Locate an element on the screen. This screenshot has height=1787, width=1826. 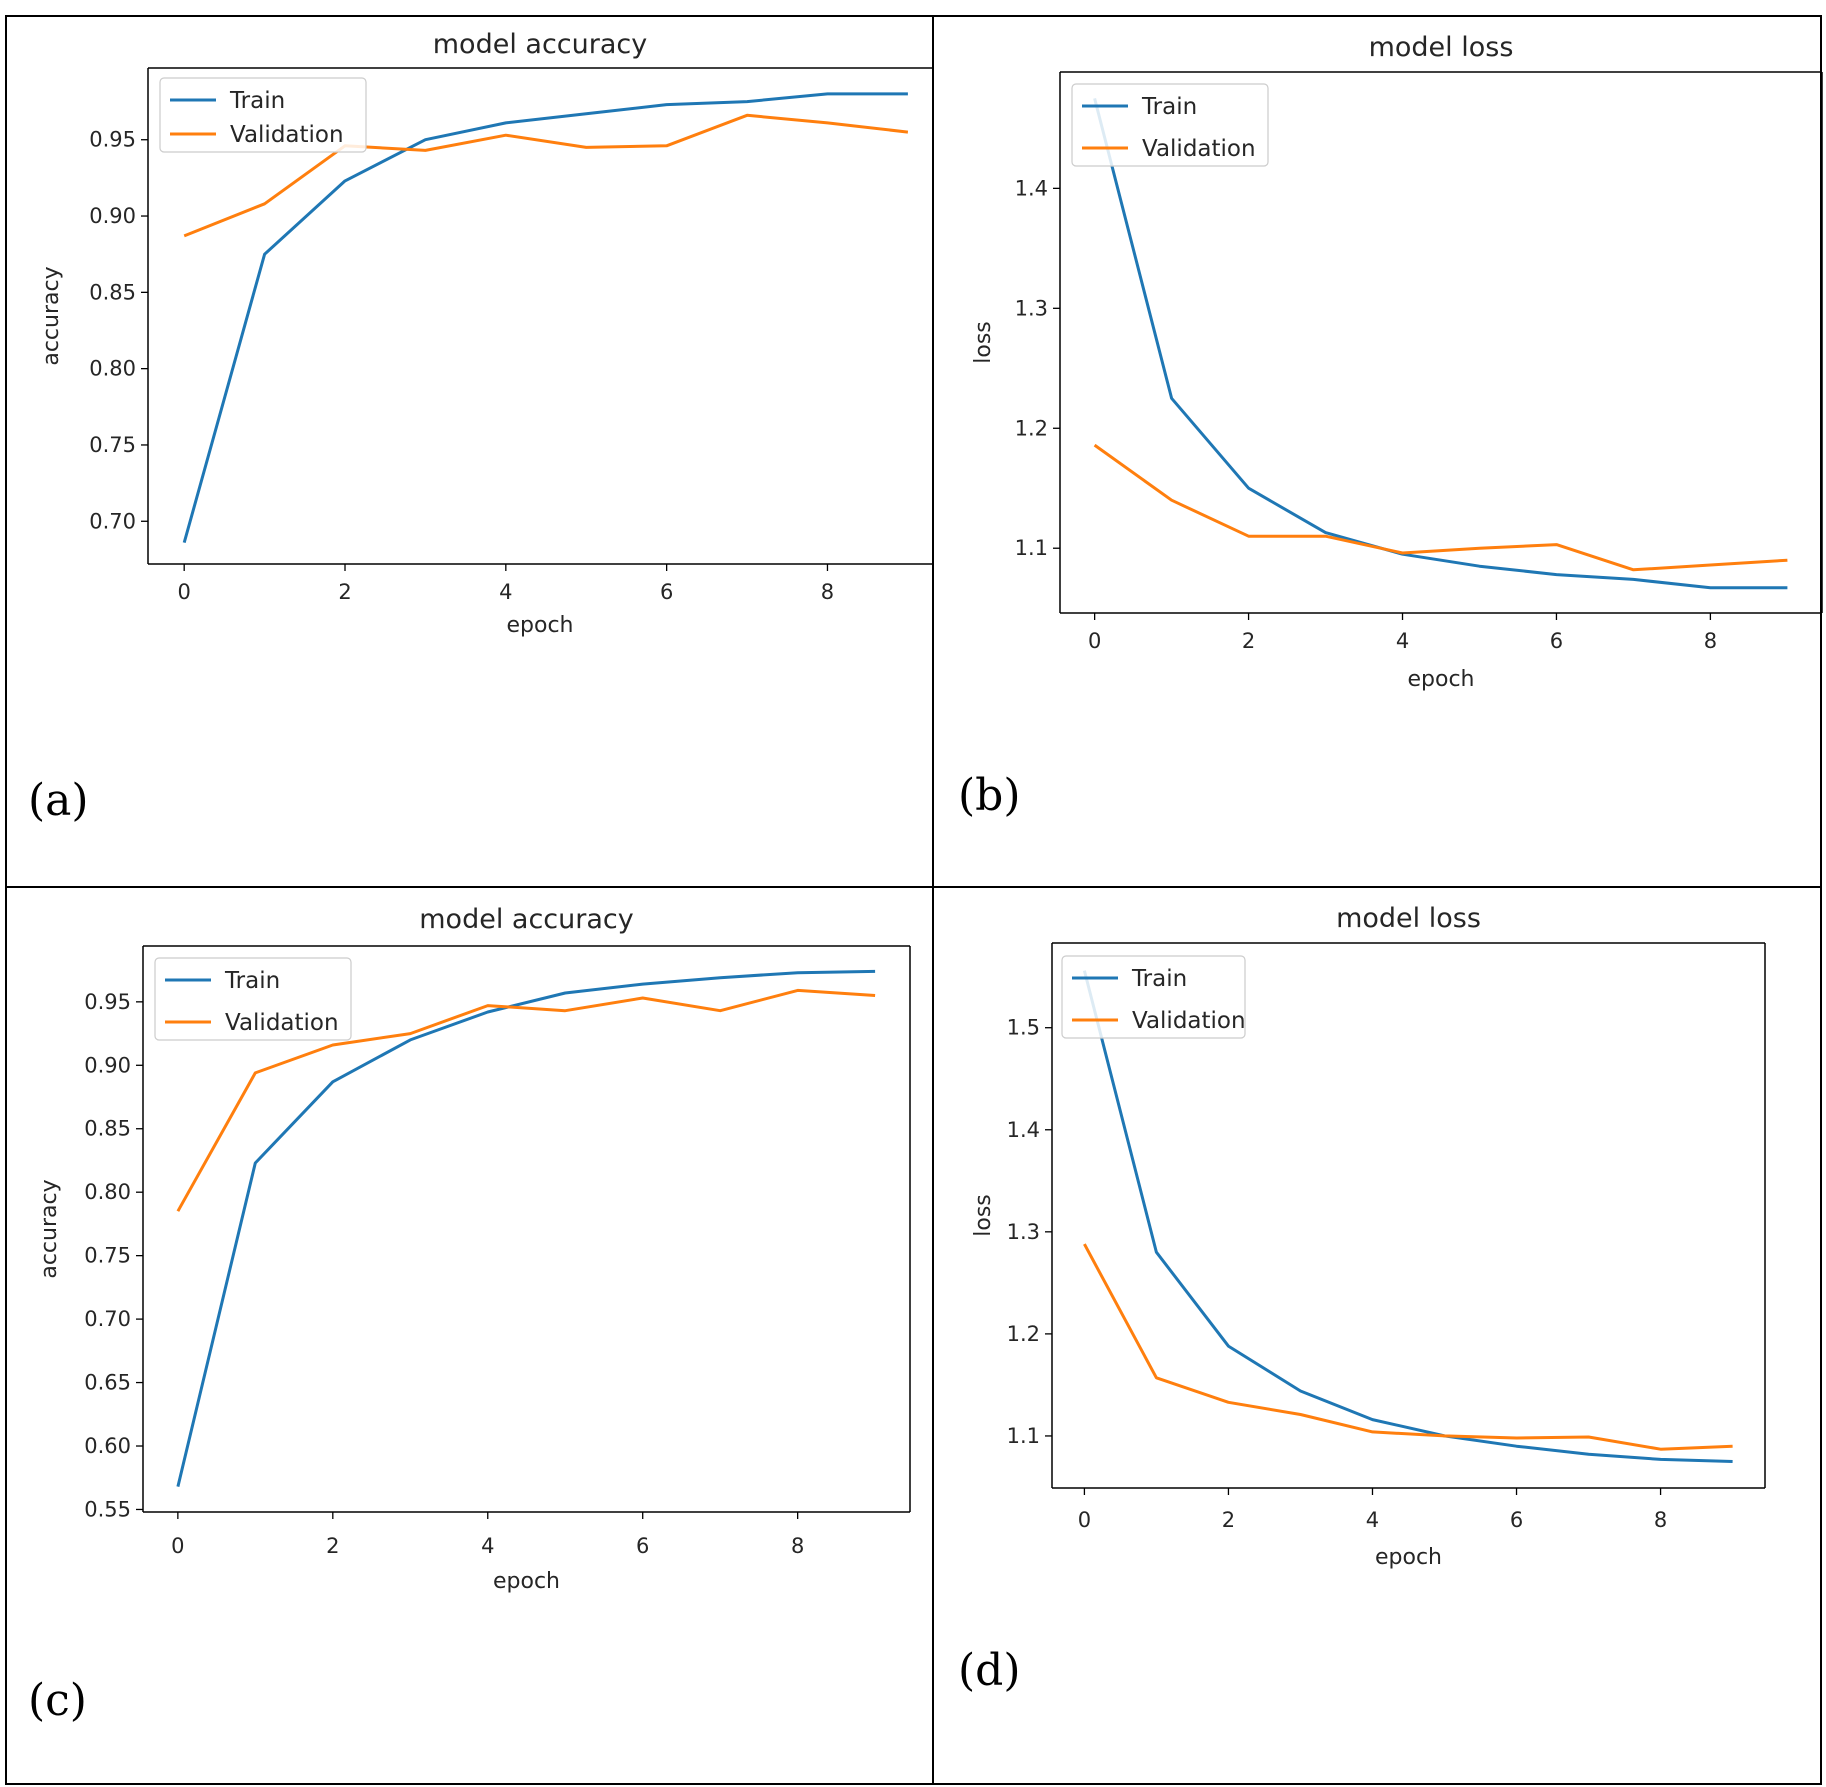
panel-divider-horizontal is located at coordinates (913, 887).